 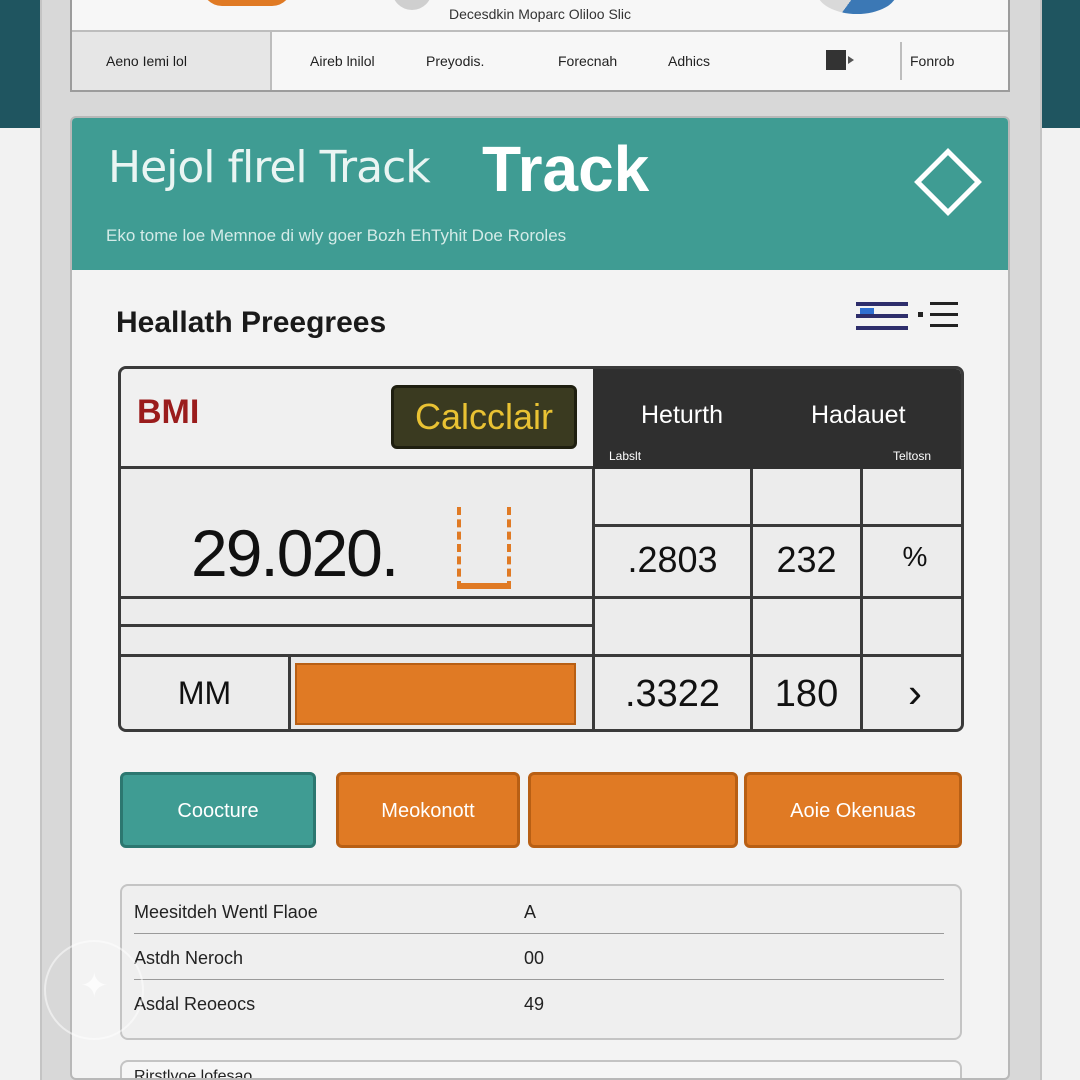 What do you see at coordinates (858, 415) in the screenshot?
I see `column-header-2: Hadauet` at bounding box center [858, 415].